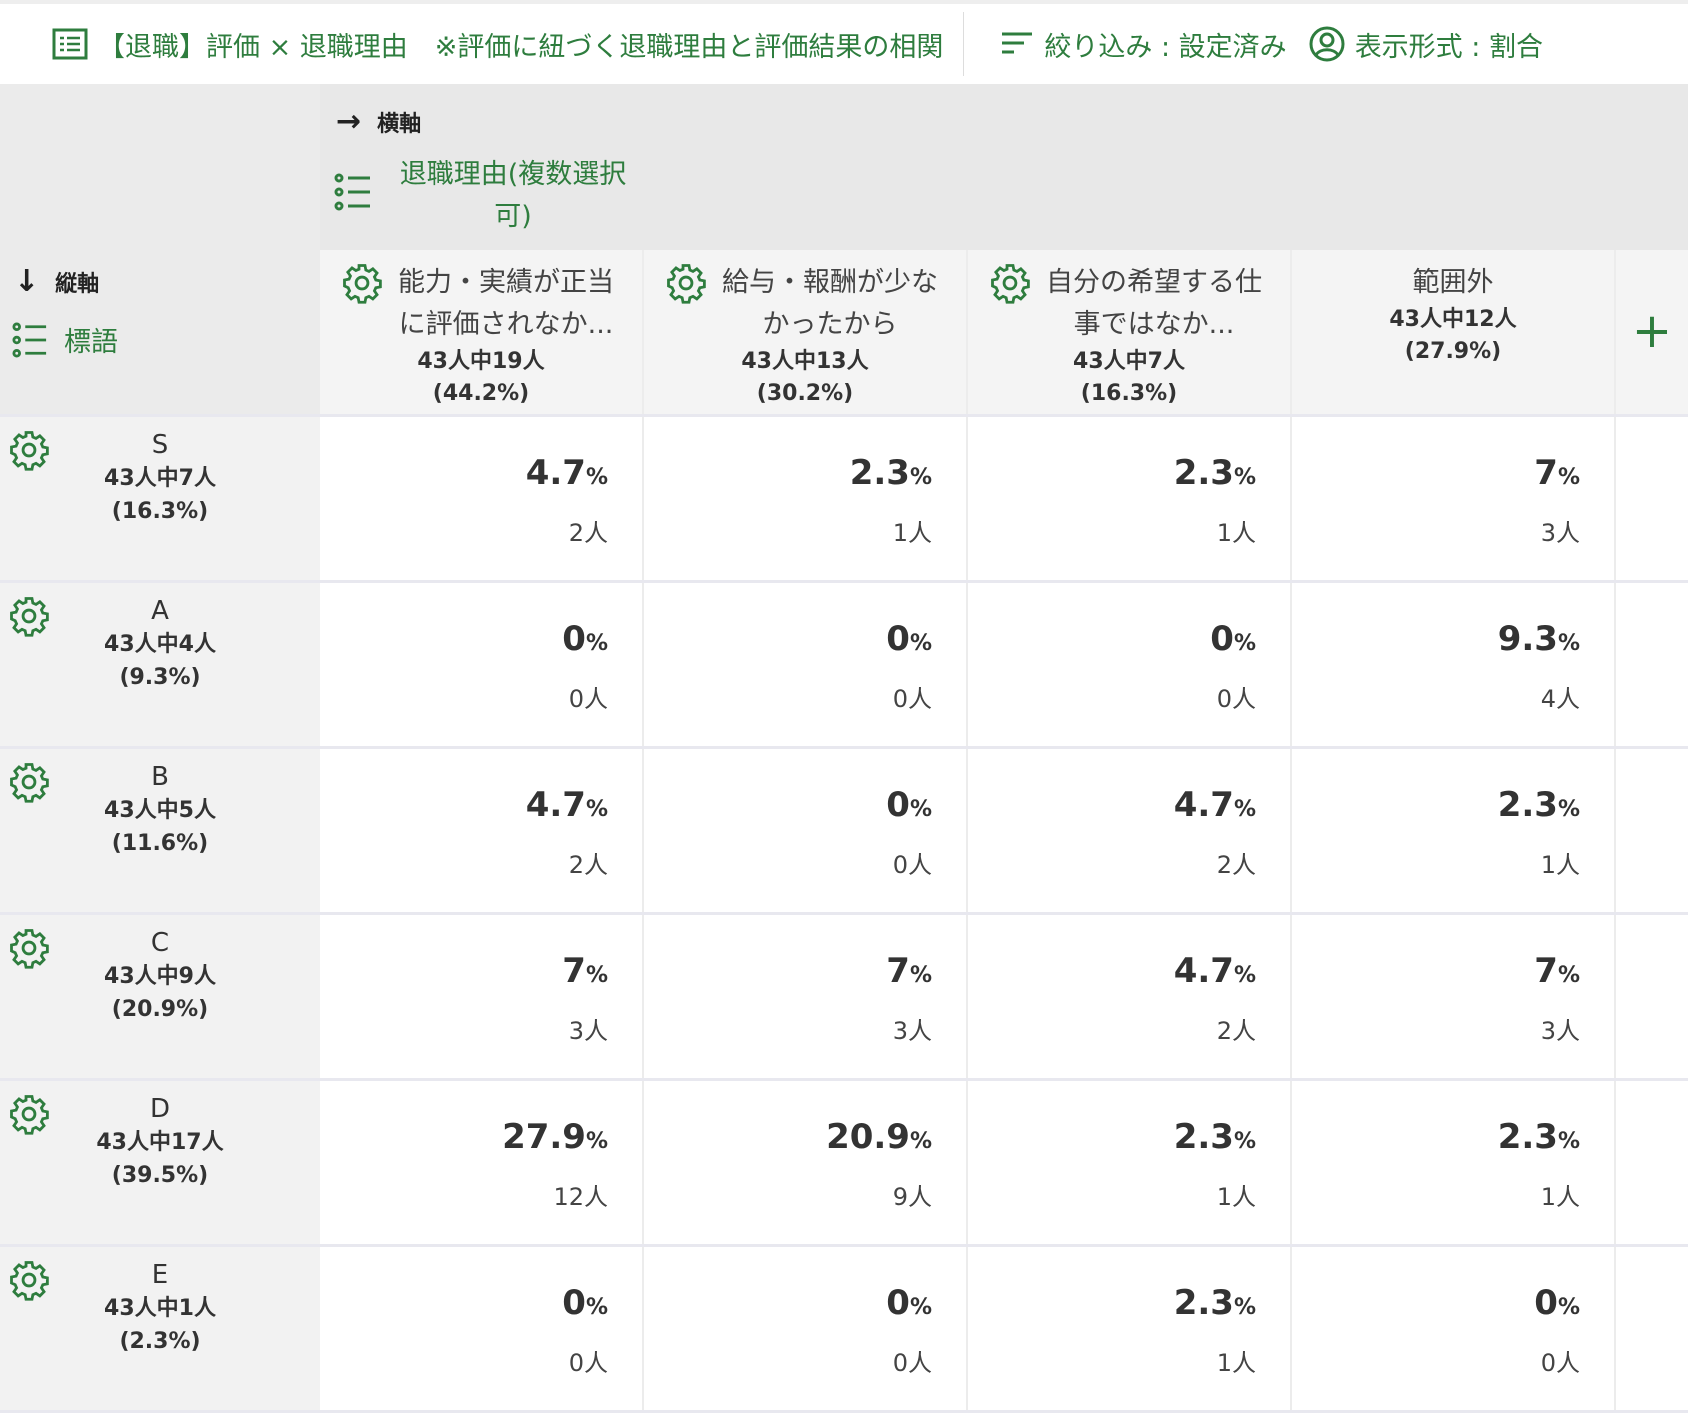 This screenshot has width=1688, height=1413. What do you see at coordinates (806, 1162) in the screenshot?
I see `table-cell: 20.9% 9人` at bounding box center [806, 1162].